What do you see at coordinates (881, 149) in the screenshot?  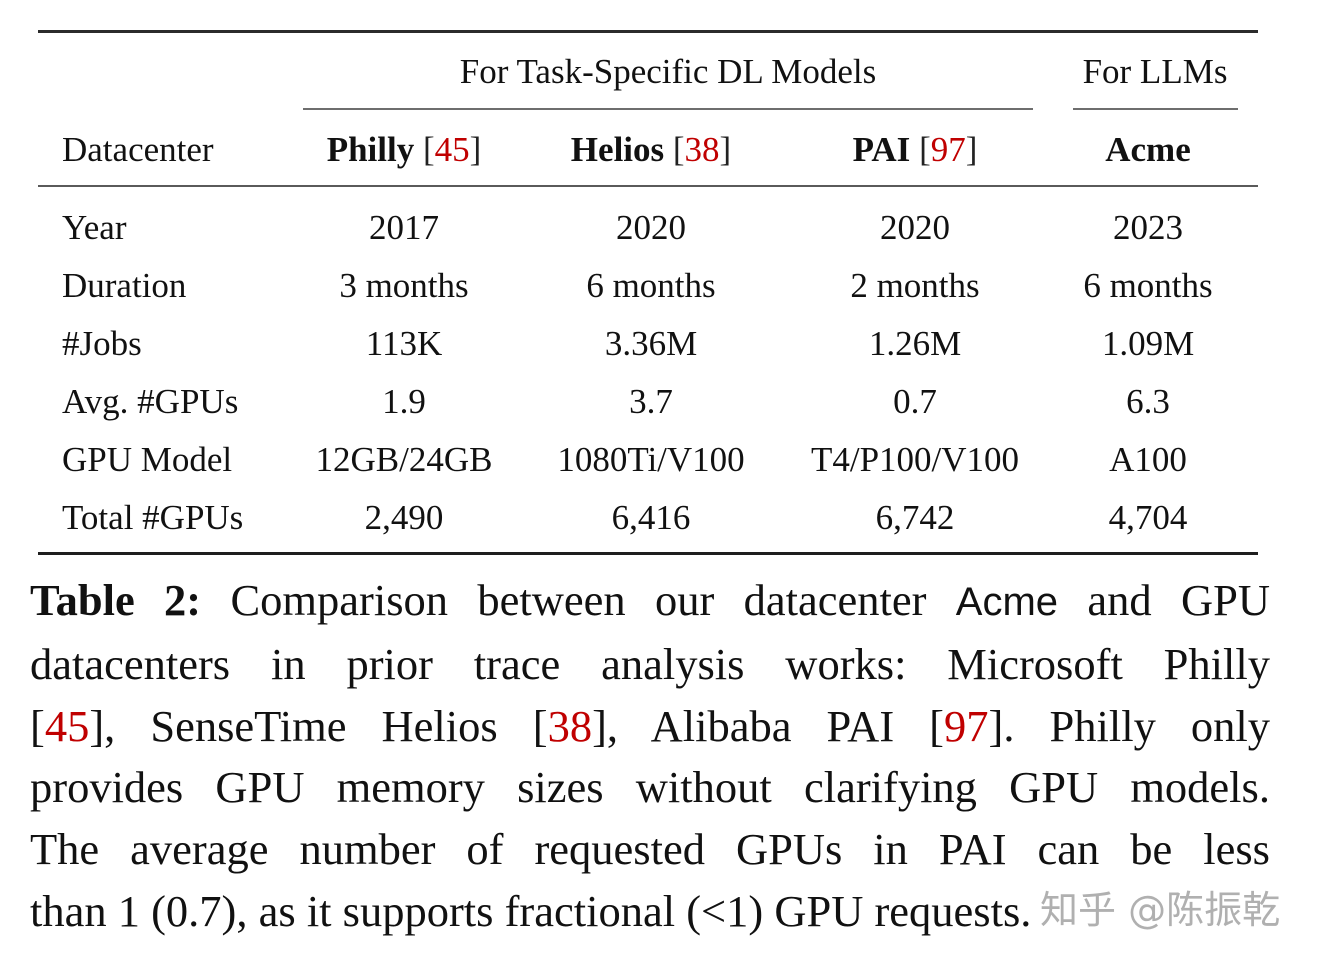 I see `column-name: PAI` at bounding box center [881, 149].